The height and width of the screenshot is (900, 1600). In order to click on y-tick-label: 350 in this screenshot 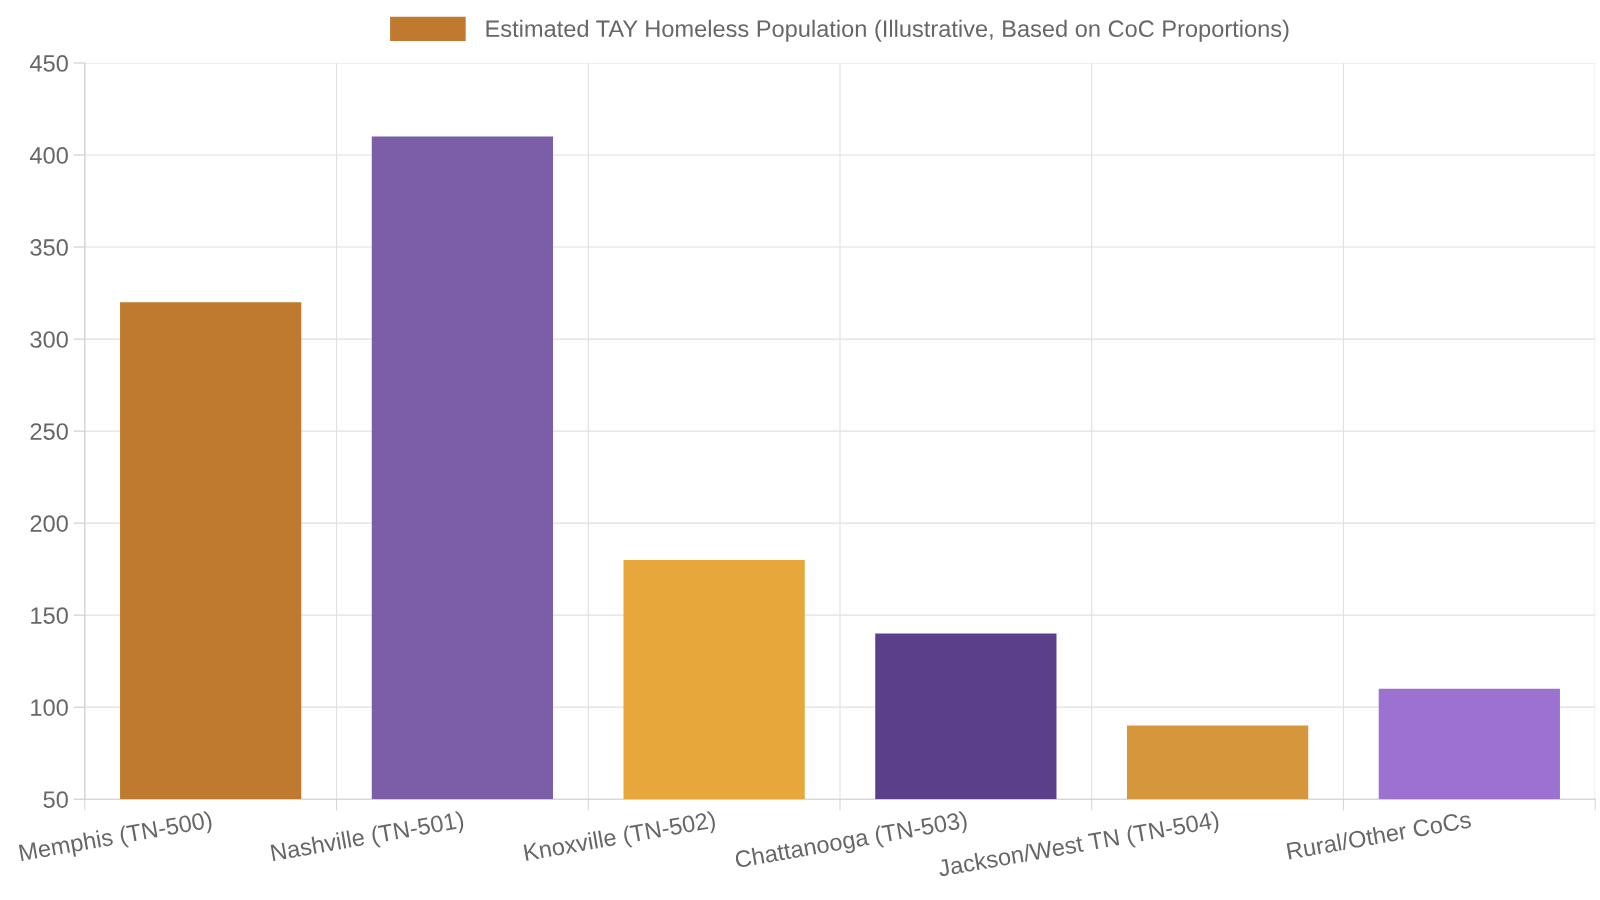, I will do `click(49, 247)`.